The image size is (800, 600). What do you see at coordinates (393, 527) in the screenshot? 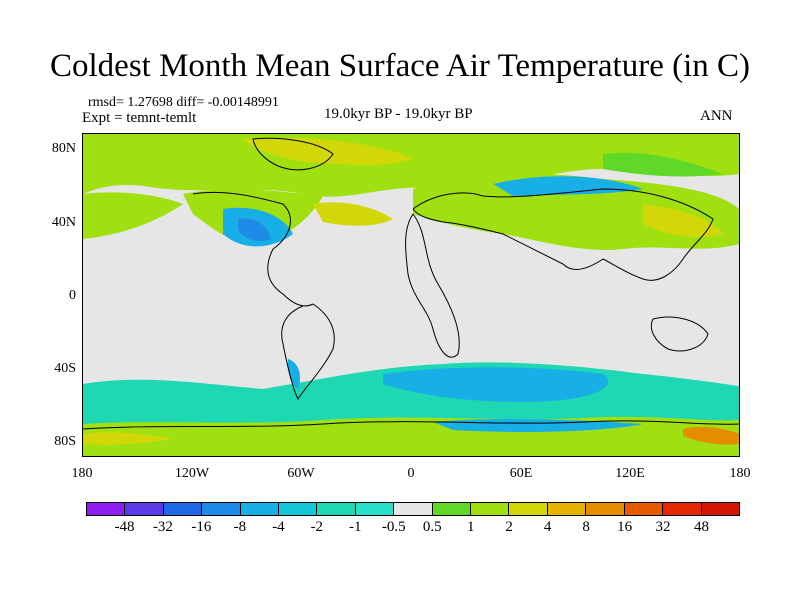
I see `colorbar-label: -0.5` at bounding box center [393, 527].